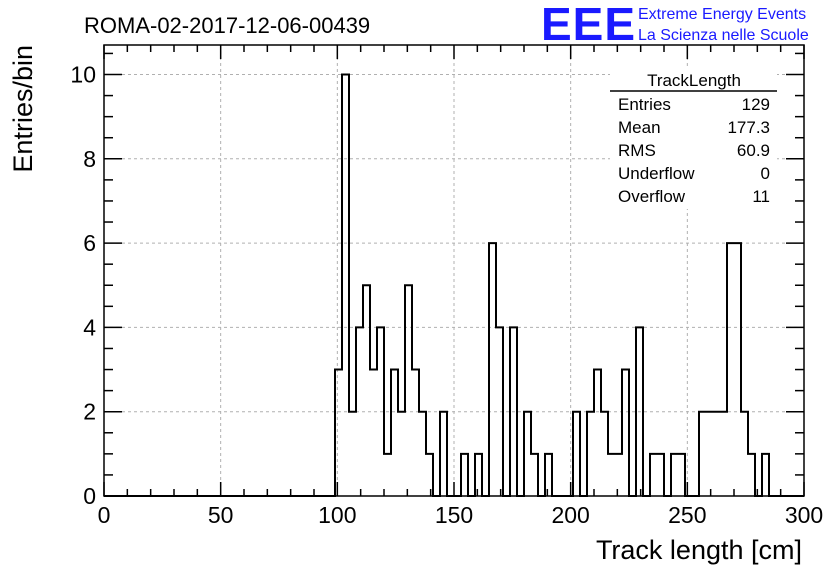  What do you see at coordinates (639, 127) in the screenshot?
I see `stats-mean-label: Mean` at bounding box center [639, 127].